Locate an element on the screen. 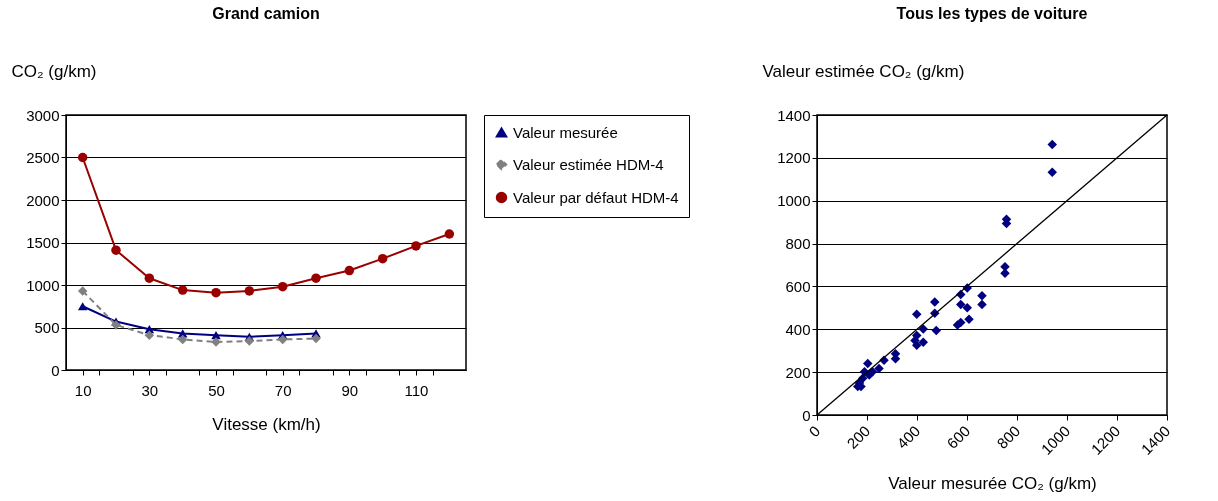  y-tick-label: 500 is located at coordinates (47, 327).